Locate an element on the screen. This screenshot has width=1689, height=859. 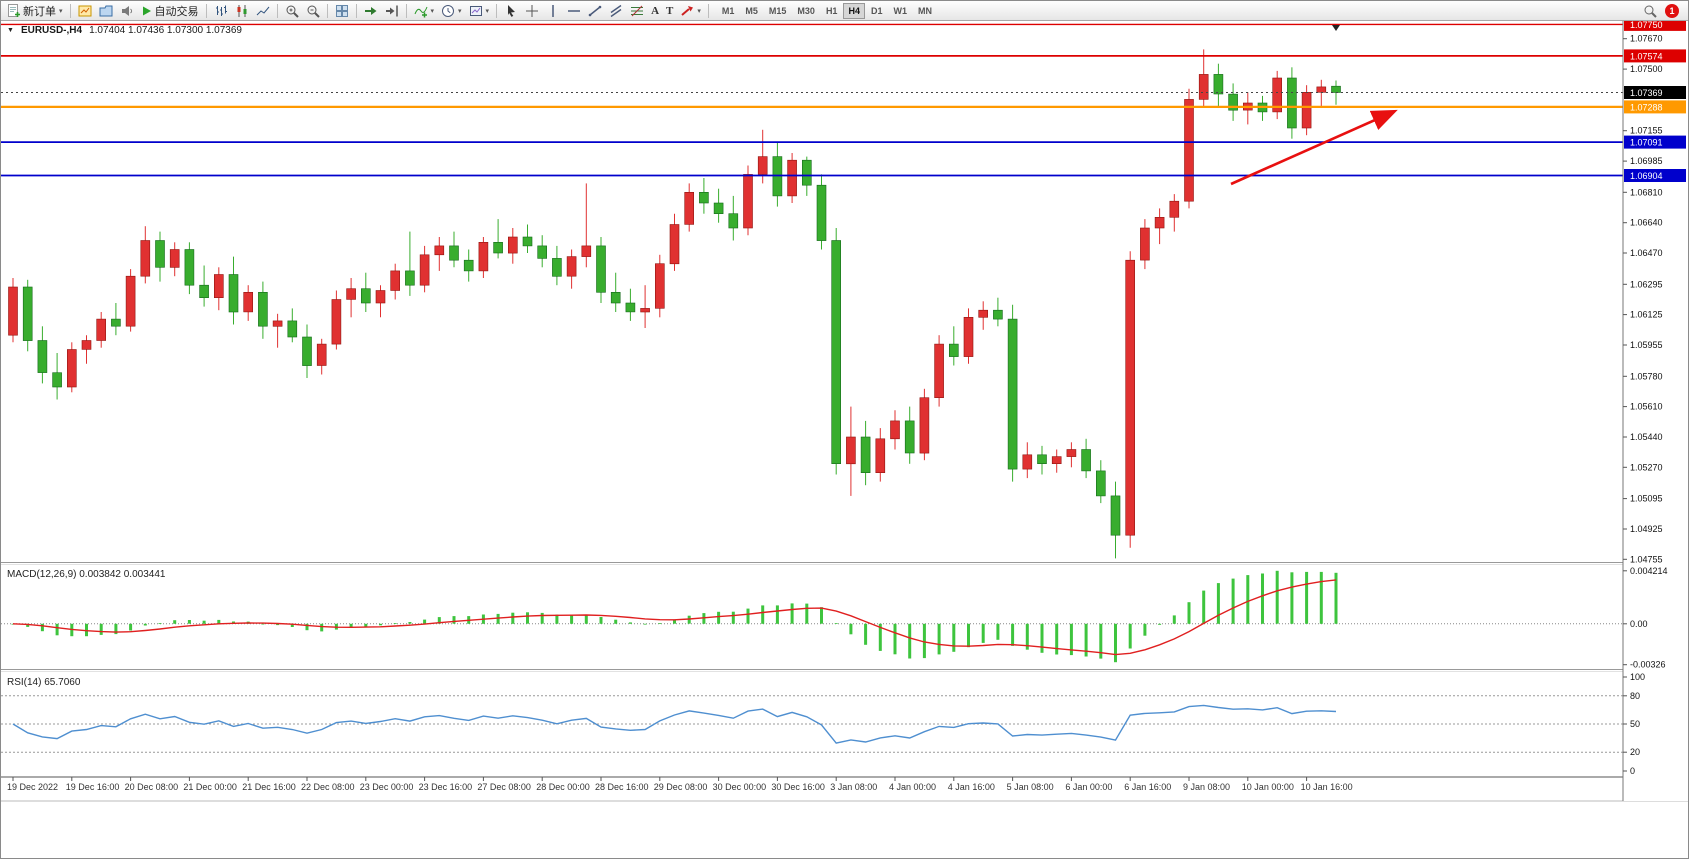
main-toolbar: 新订单 ▾ 自动交易 is located at coordinates (844, 11).